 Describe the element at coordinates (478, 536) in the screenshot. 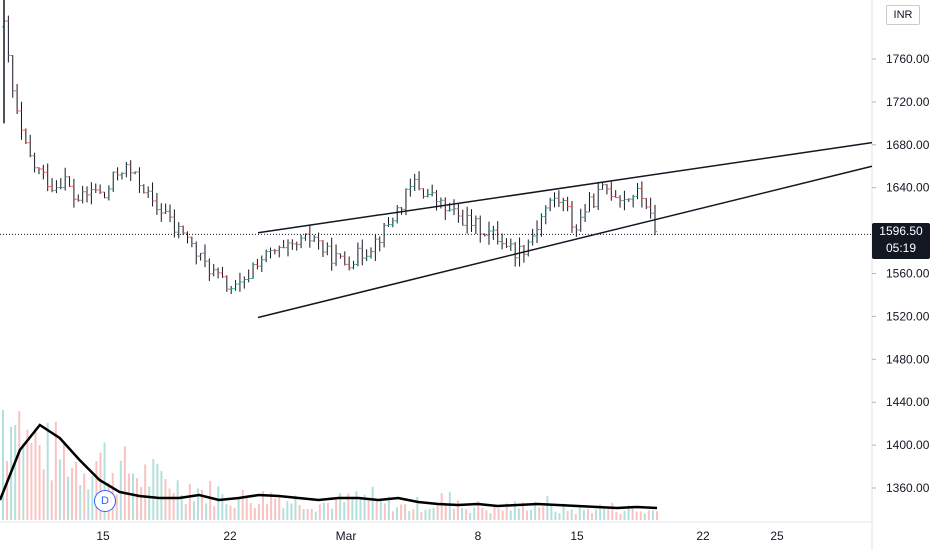

I see `x-tick-label: 8` at that location.